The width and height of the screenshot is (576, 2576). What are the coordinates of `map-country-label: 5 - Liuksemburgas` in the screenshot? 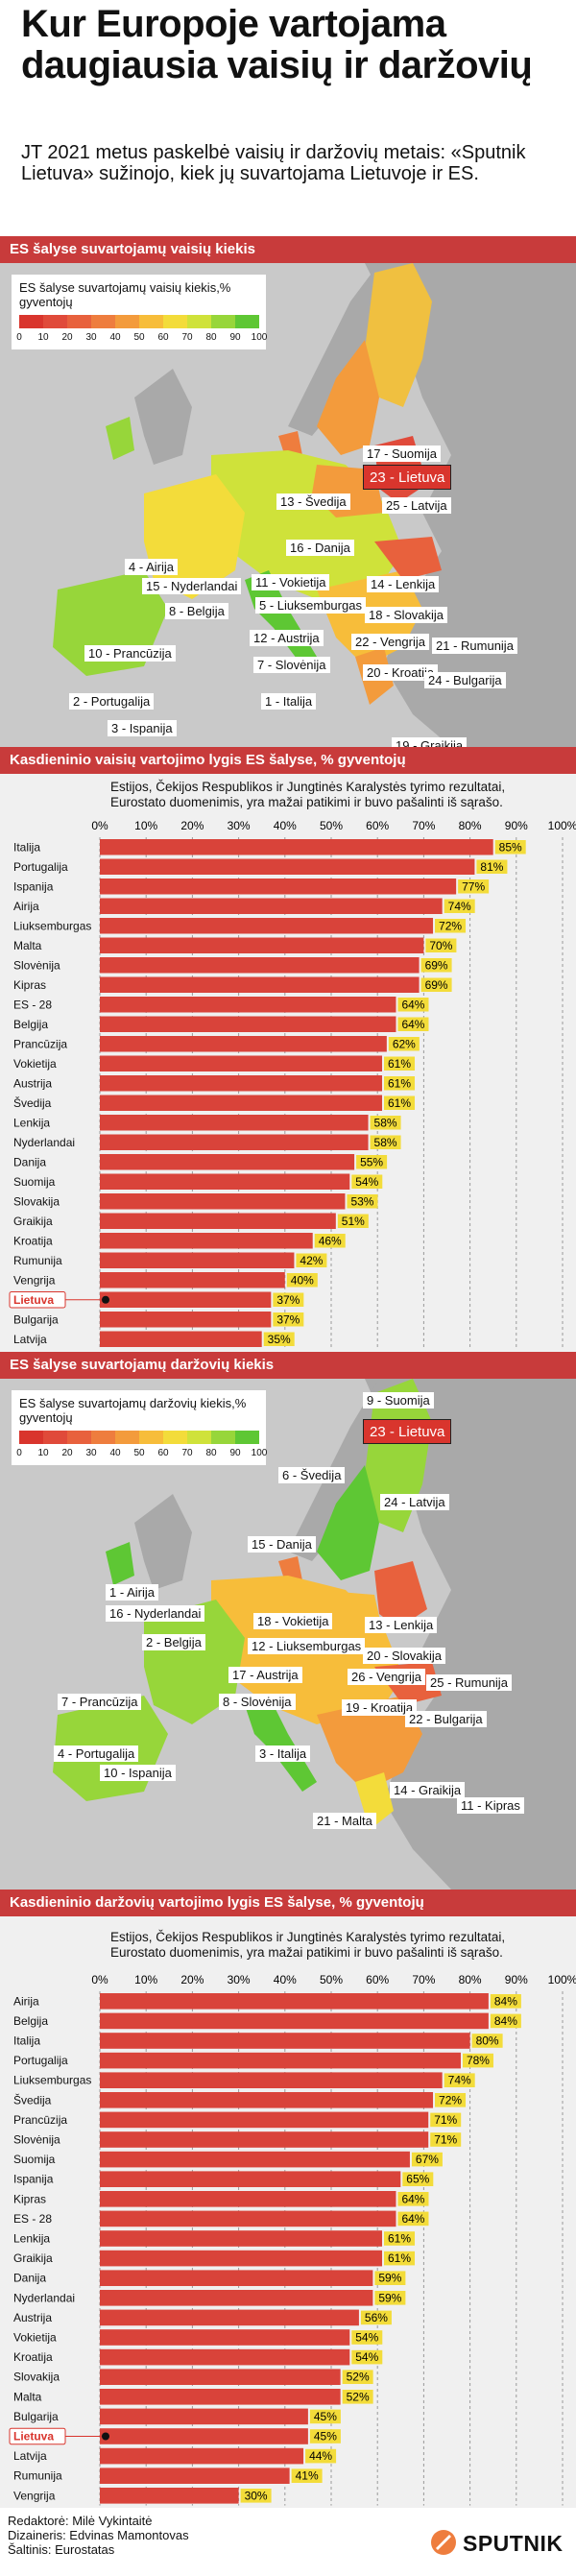 It's located at (310, 605).